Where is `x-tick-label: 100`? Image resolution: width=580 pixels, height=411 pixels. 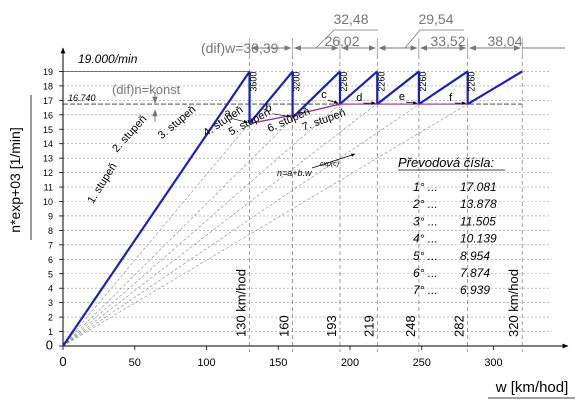 x-tick-label: 100 is located at coordinates (206, 363).